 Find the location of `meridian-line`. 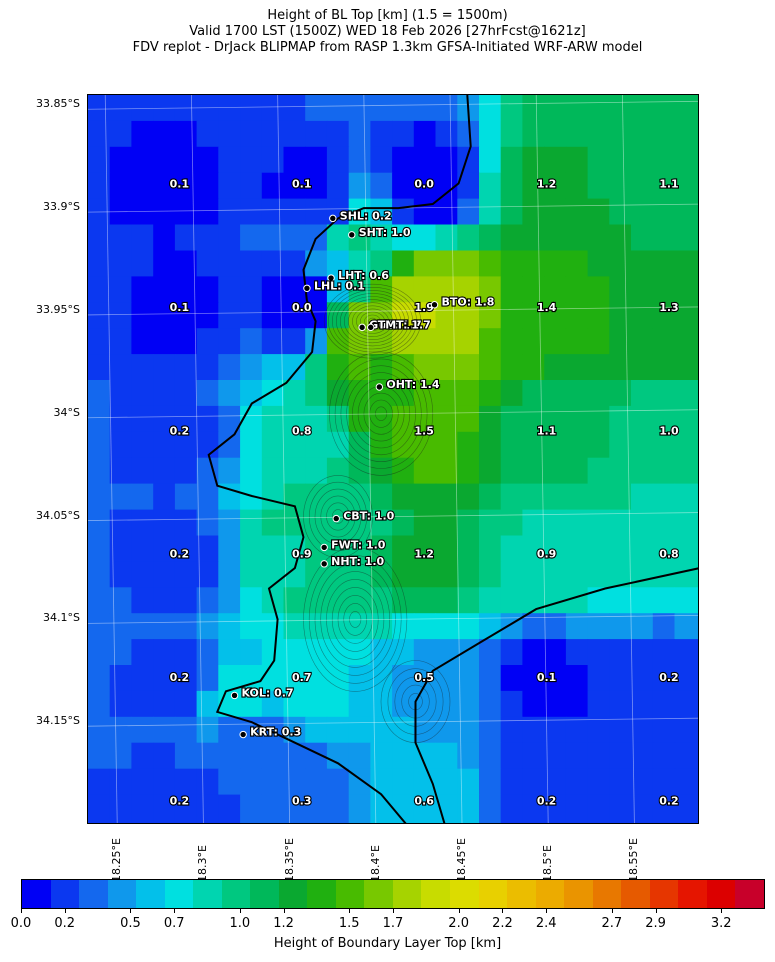

meridian-line is located at coordinates (628, 459).